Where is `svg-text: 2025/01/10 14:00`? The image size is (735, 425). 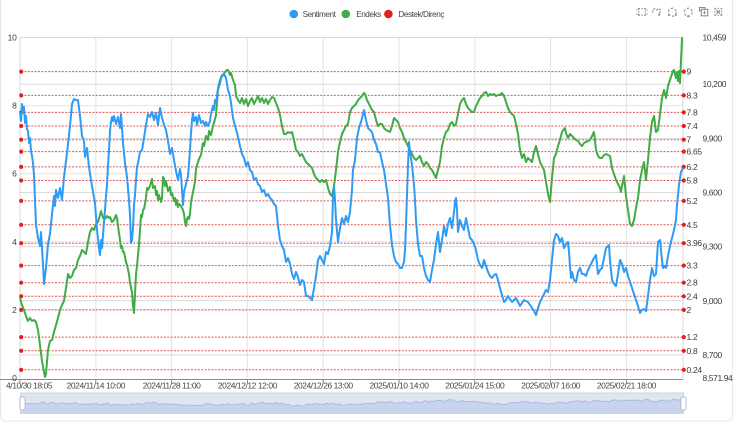 svg-text: 2025/01/10 14:00 is located at coordinates (400, 385).